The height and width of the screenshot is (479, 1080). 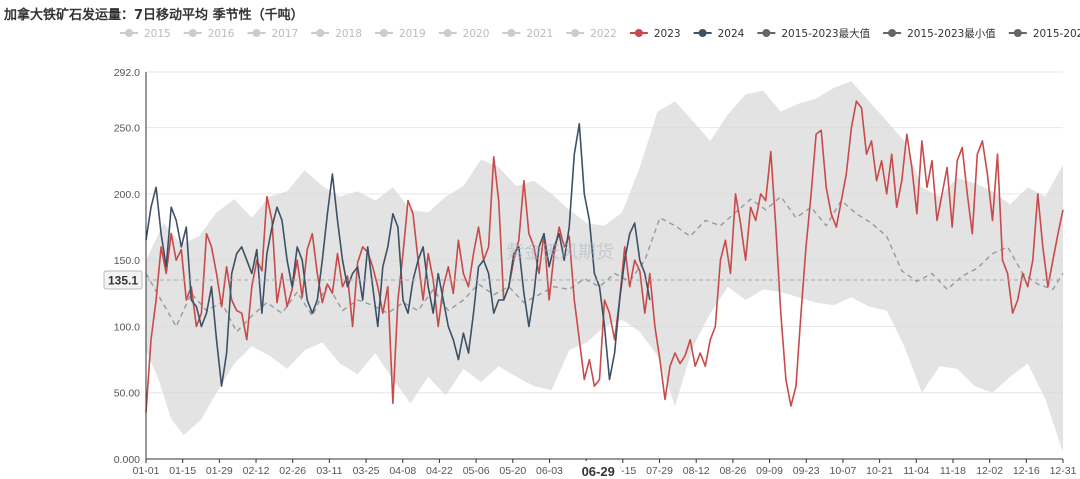 What do you see at coordinates (842, 471) in the screenshot?
I see `x-tick-label: 10-07` at bounding box center [842, 471].